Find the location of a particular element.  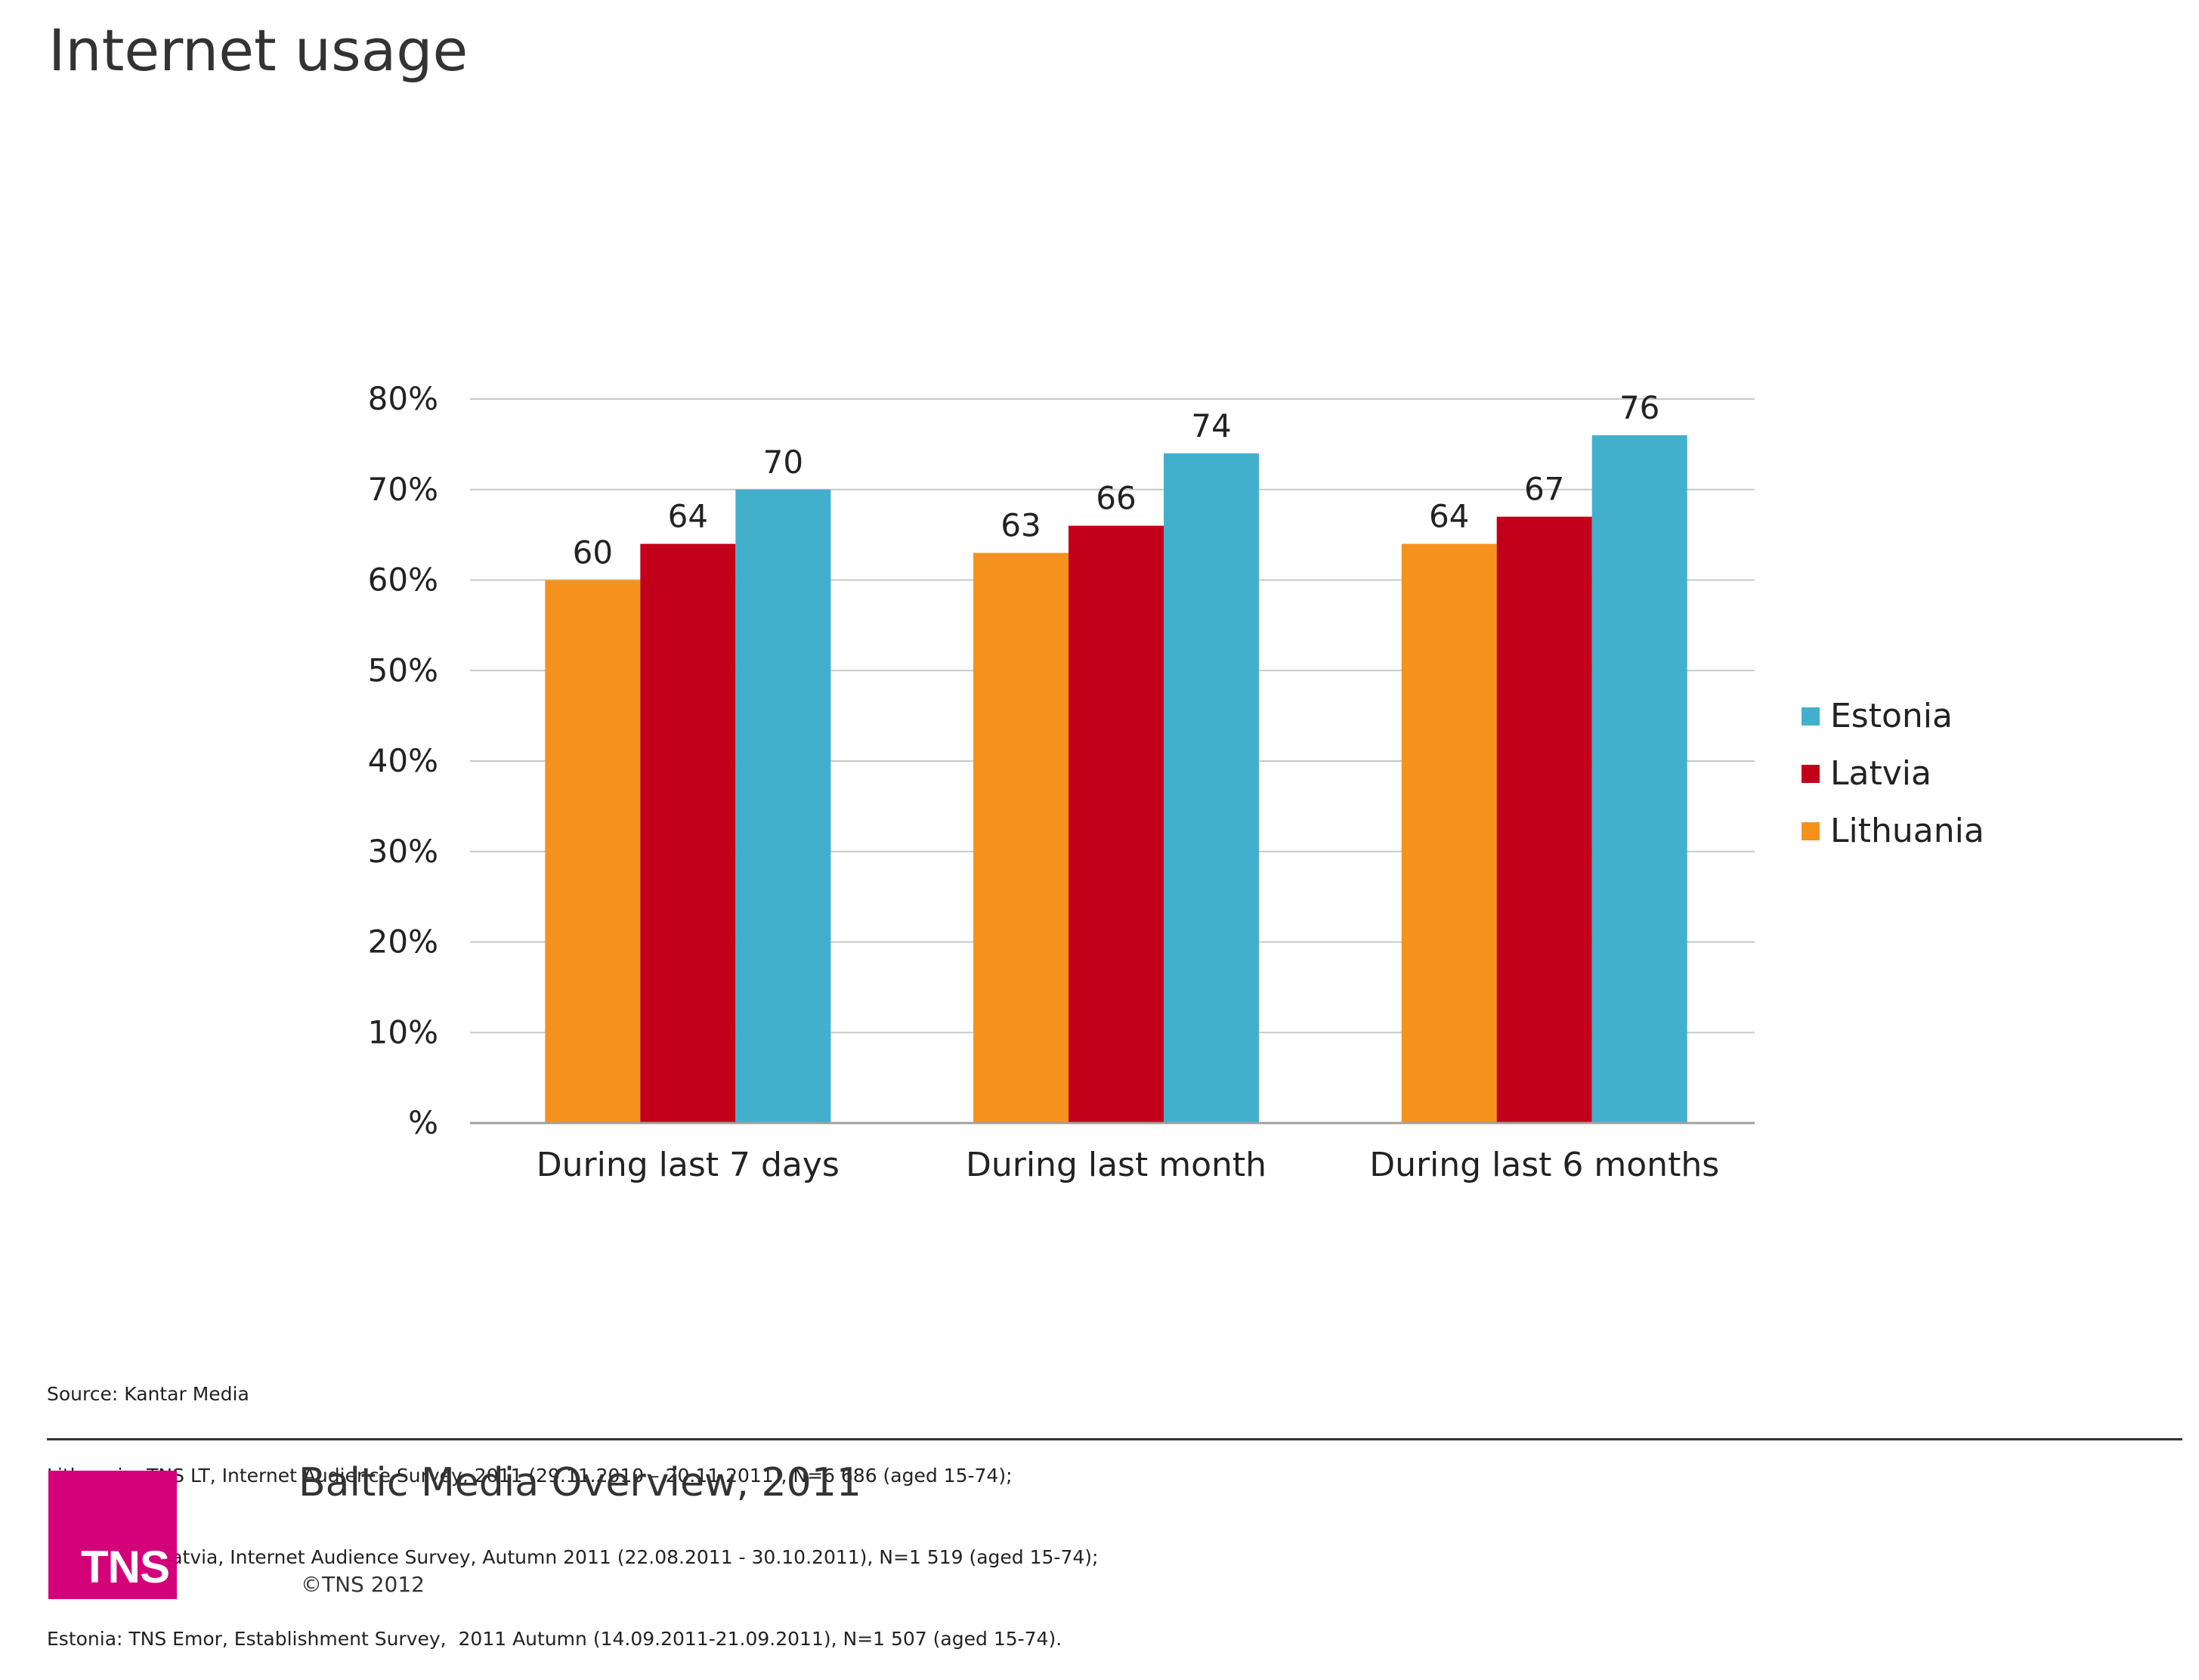

y-tick-label: 80% is located at coordinates (403, 398).